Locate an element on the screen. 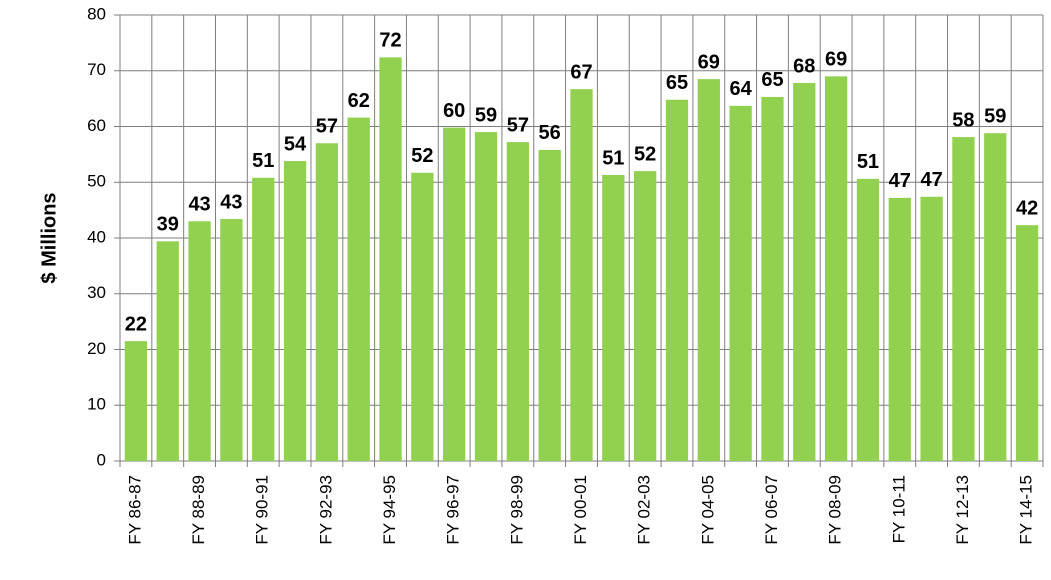 This screenshot has height=580, width=1051. y-axis-title: $ Millions is located at coordinates (49, 237).